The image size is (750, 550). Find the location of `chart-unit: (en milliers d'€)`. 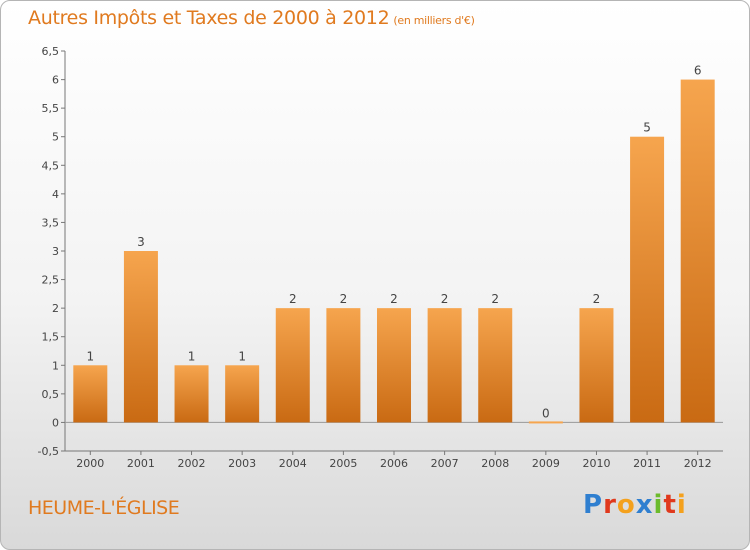

chart-unit: (en milliers d'€) is located at coordinates (434, 20).